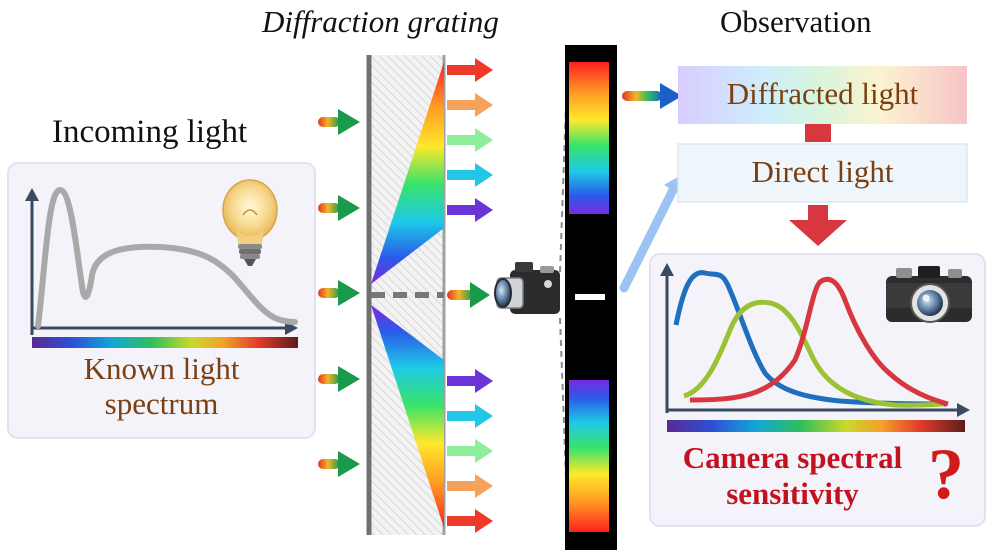 The height and width of the screenshot is (558, 997). Describe the element at coordinates (818, 225) in the screenshot. I see `down-arrow` at that location.